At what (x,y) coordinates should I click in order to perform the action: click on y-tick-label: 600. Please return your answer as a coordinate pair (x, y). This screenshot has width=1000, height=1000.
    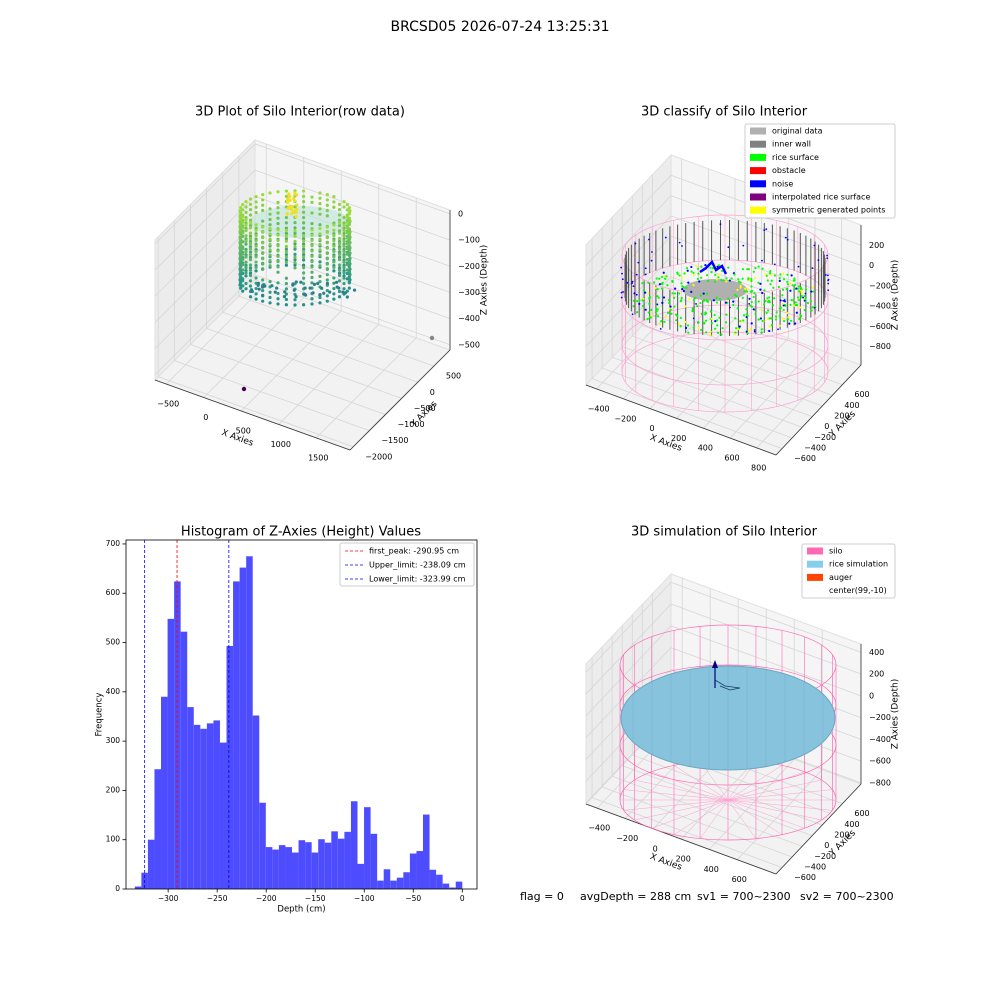
    Looking at the image, I should click on (861, 394).